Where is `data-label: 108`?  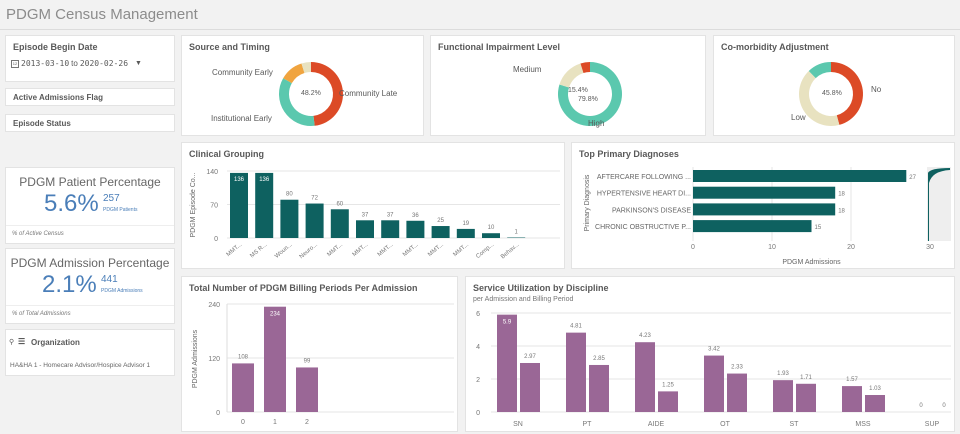 data-label: 108 is located at coordinates (243, 357).